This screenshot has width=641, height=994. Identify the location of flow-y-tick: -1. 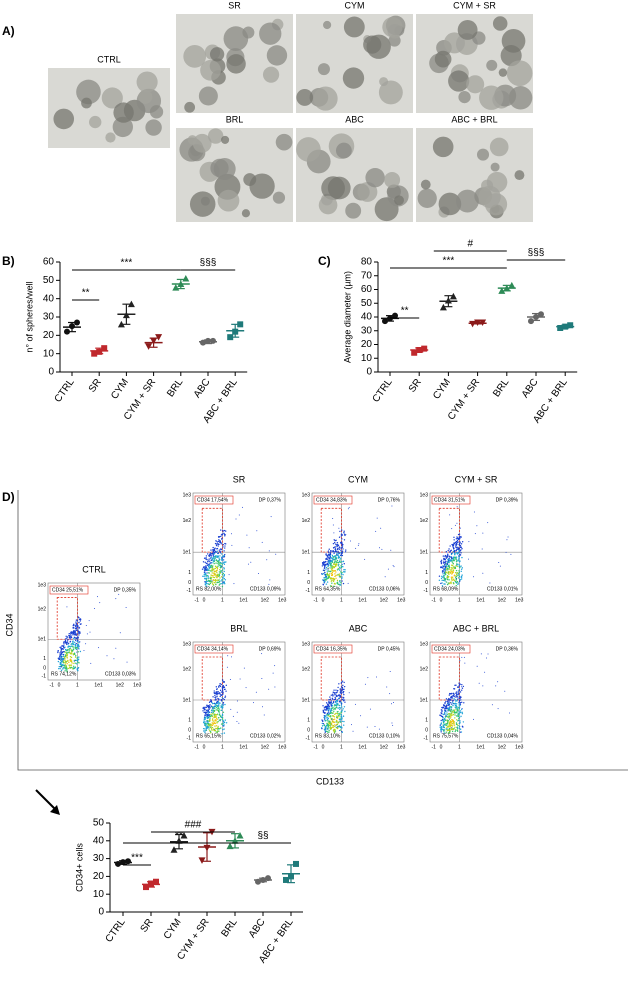
(426, 591).